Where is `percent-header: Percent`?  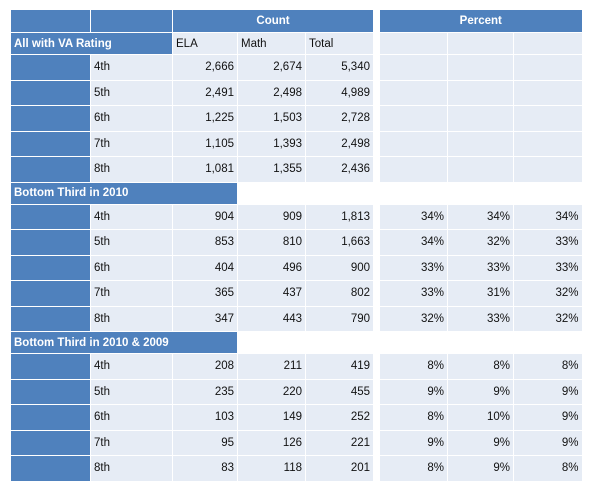
percent-header: Percent is located at coordinates (480, 21).